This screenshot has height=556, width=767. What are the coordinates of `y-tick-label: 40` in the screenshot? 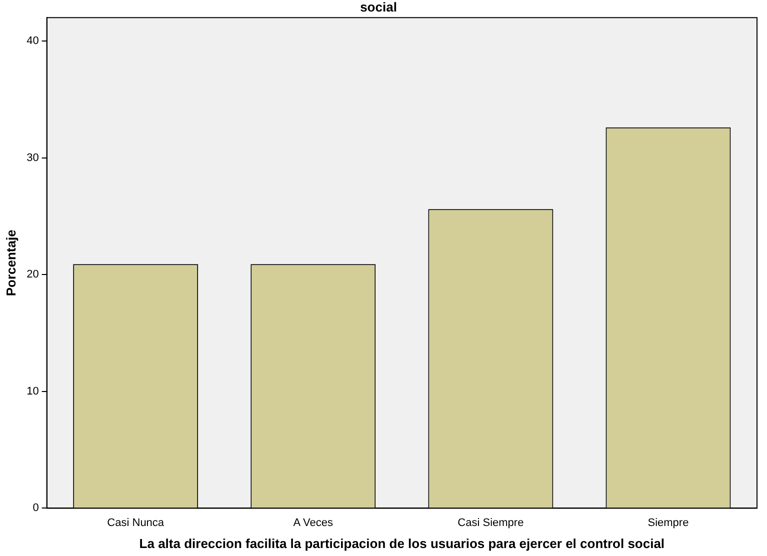 It's located at (32, 40).